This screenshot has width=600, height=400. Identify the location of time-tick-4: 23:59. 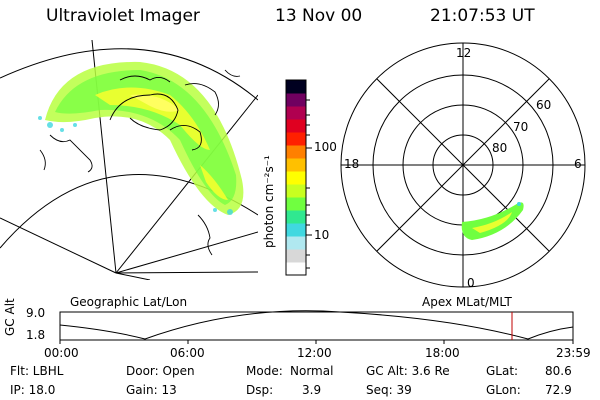
(573, 353).